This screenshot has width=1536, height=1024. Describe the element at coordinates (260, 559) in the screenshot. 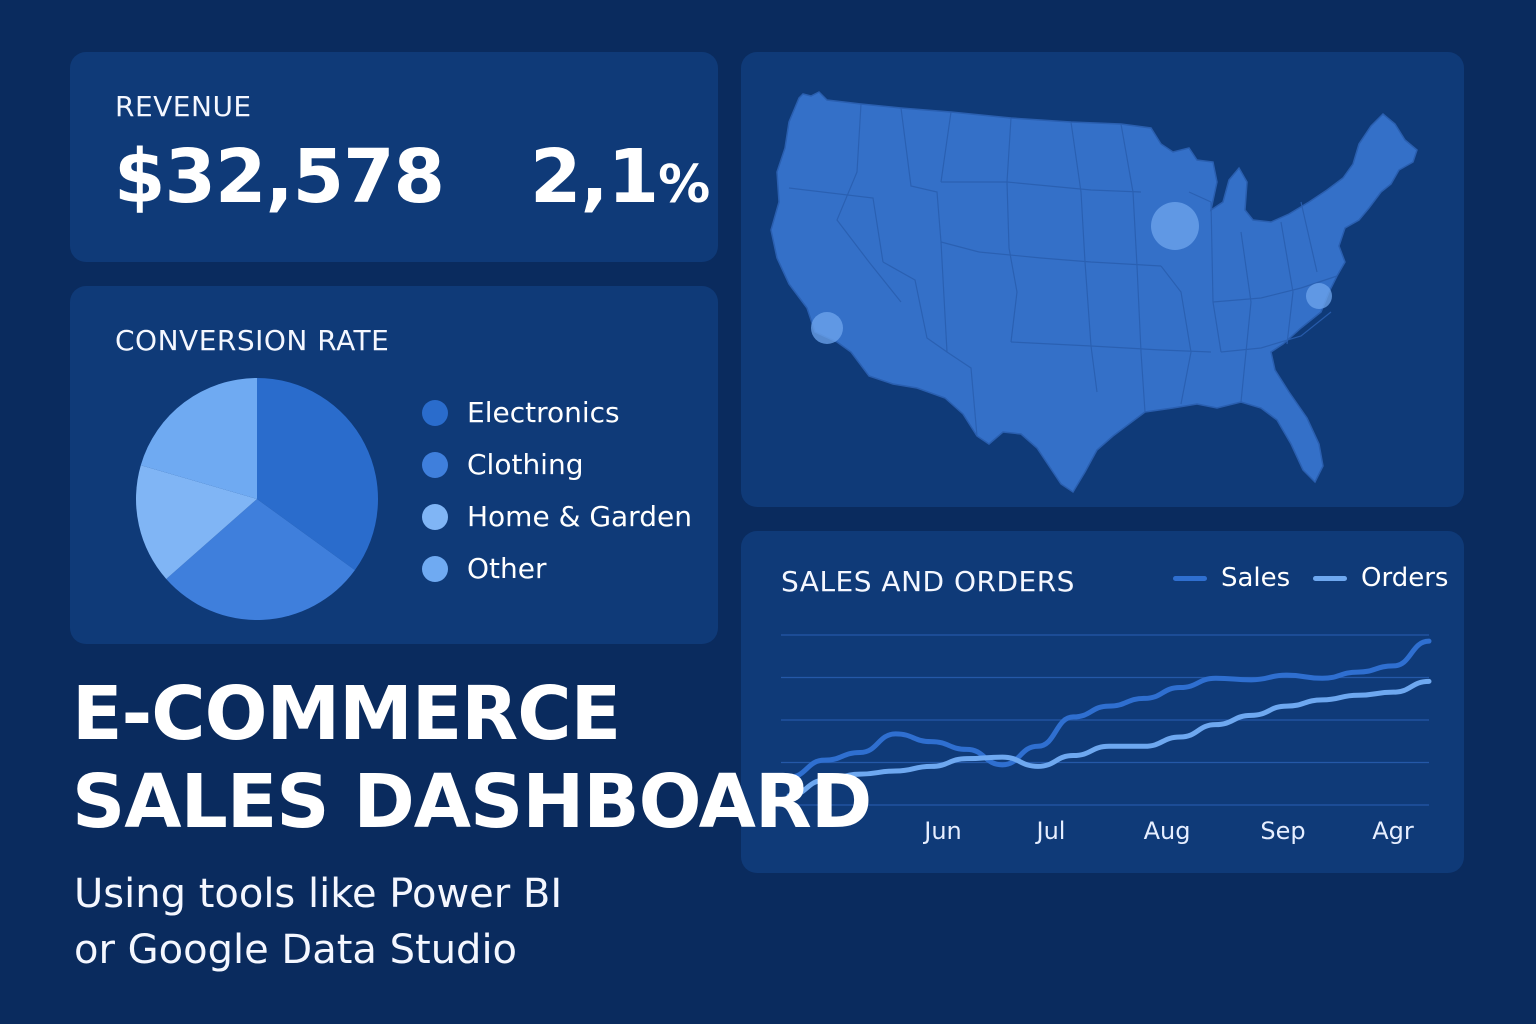

I see `pie-slice-clothing` at that location.